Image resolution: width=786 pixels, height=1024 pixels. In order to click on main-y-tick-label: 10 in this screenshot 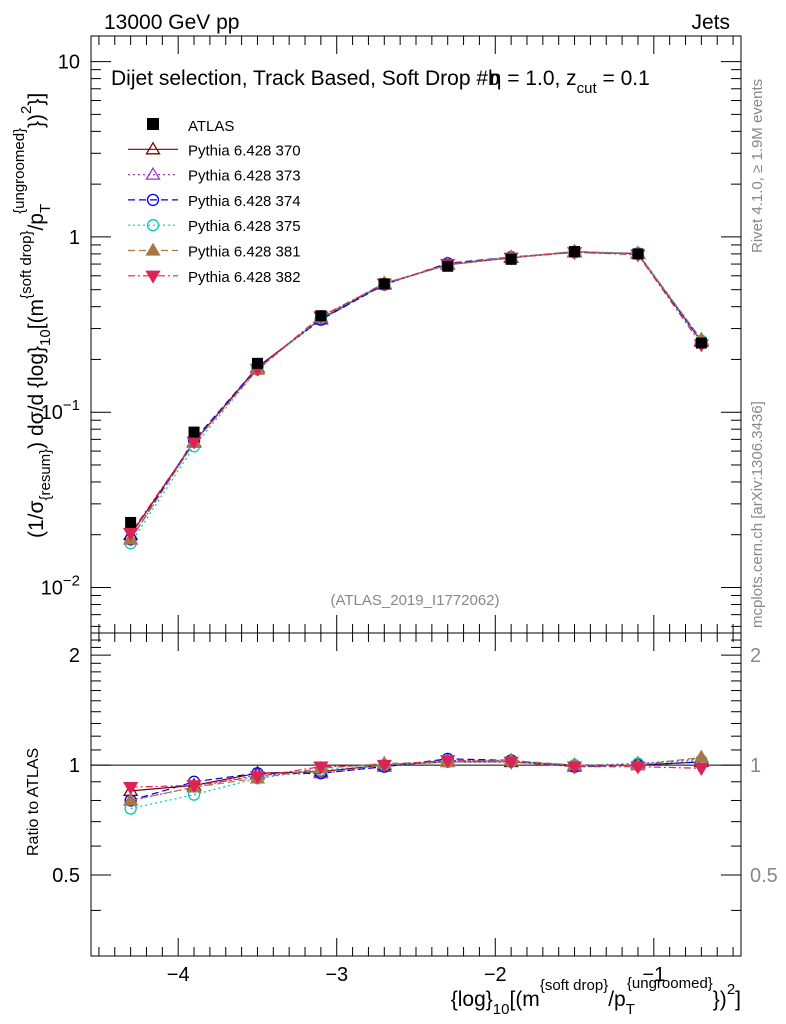, I will do `click(69, 63)`.